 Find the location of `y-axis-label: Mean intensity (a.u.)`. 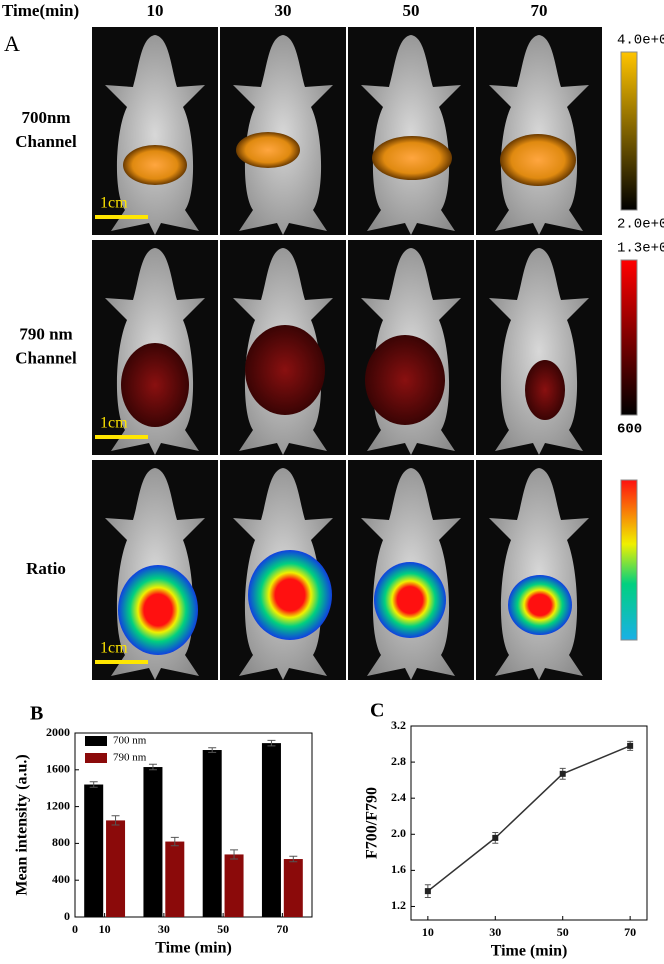

y-axis-label: Mean intensity (a.u.) is located at coordinates (22, 824).